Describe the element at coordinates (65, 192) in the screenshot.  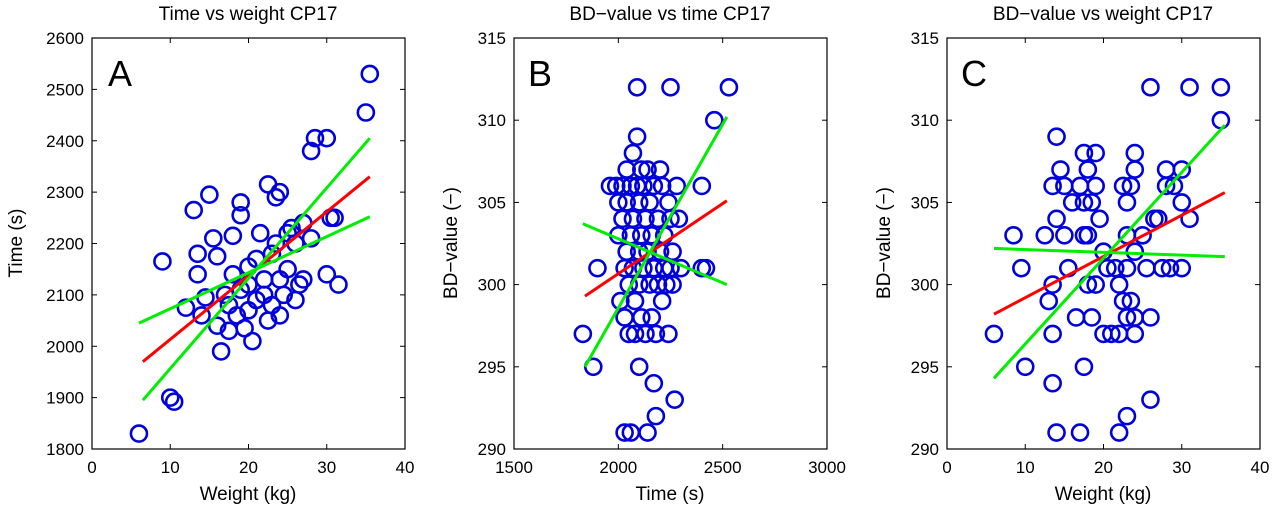
I see `y-tick-label: 2300` at that location.